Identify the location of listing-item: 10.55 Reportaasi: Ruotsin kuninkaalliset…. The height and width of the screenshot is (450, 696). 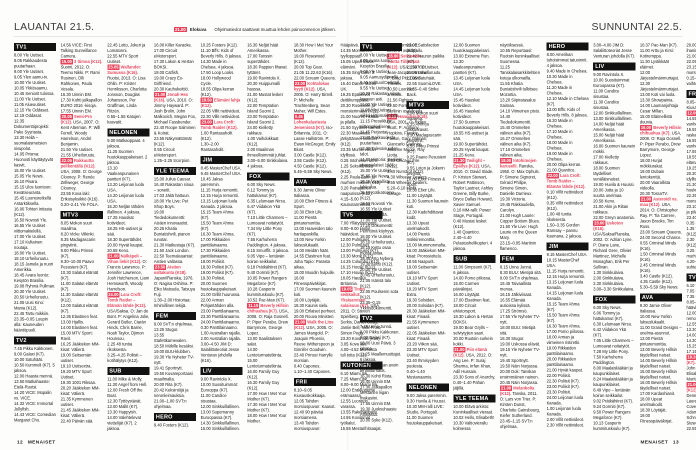
(519, 56).